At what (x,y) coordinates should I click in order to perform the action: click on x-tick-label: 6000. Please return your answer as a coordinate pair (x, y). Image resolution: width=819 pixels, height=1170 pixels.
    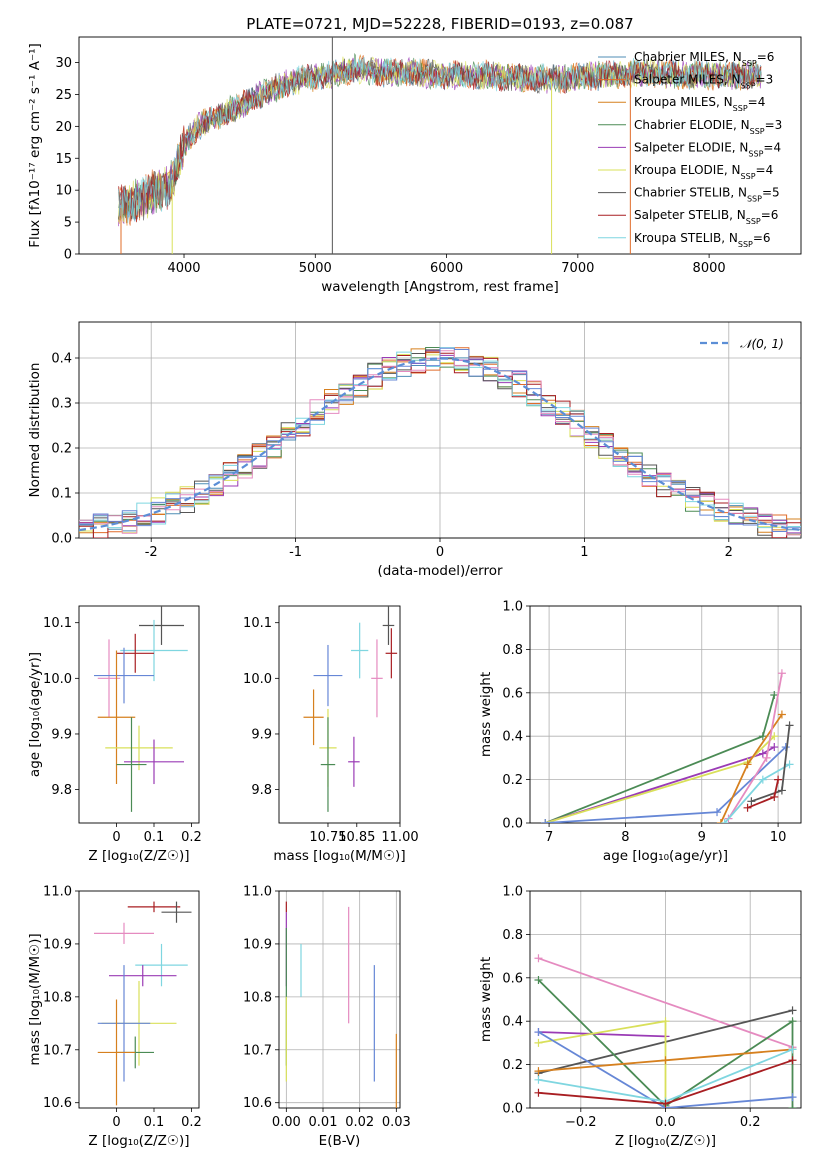
    Looking at the image, I should click on (446, 268).